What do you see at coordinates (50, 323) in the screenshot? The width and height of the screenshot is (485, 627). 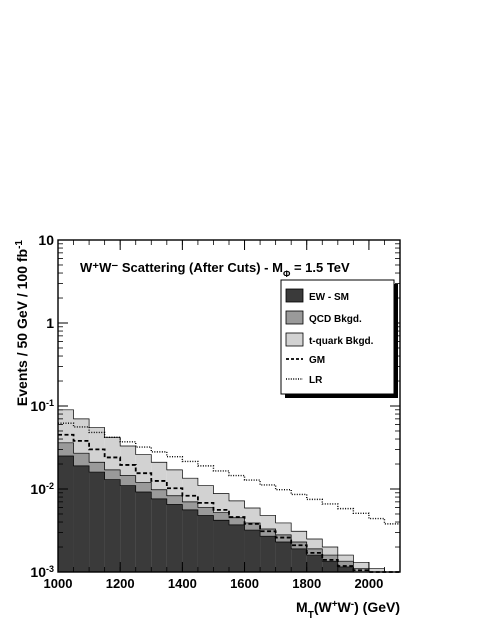 I see `y-tick-label: 1` at bounding box center [50, 323].